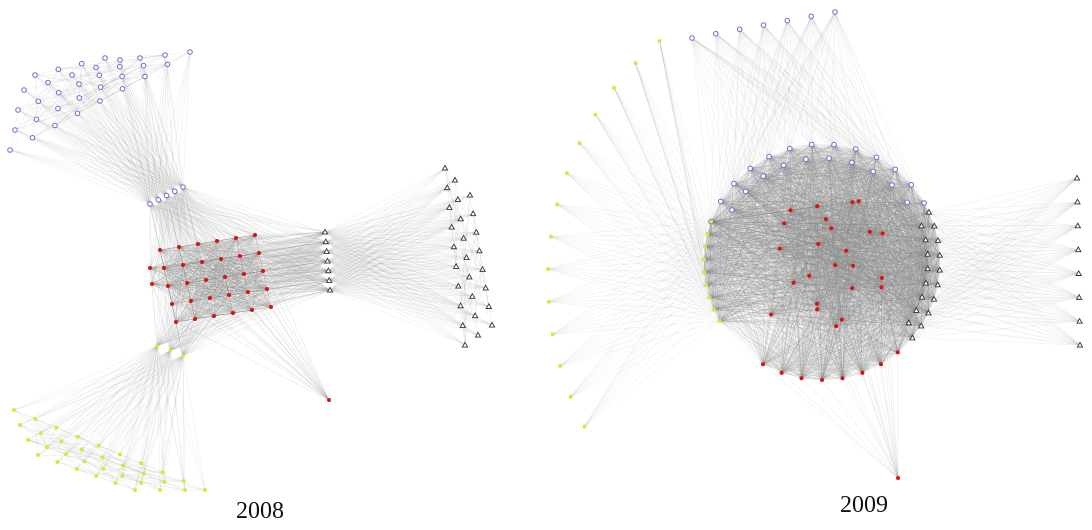 The height and width of the screenshot is (530, 1092). I want to click on node-red, so click(244, 274).